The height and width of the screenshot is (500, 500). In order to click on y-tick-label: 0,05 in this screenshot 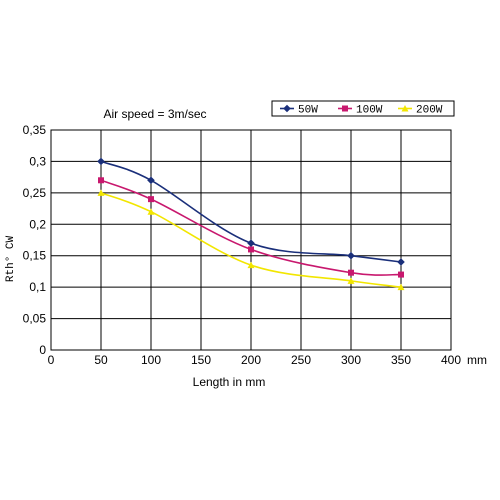, I will do `click(35, 319)`.